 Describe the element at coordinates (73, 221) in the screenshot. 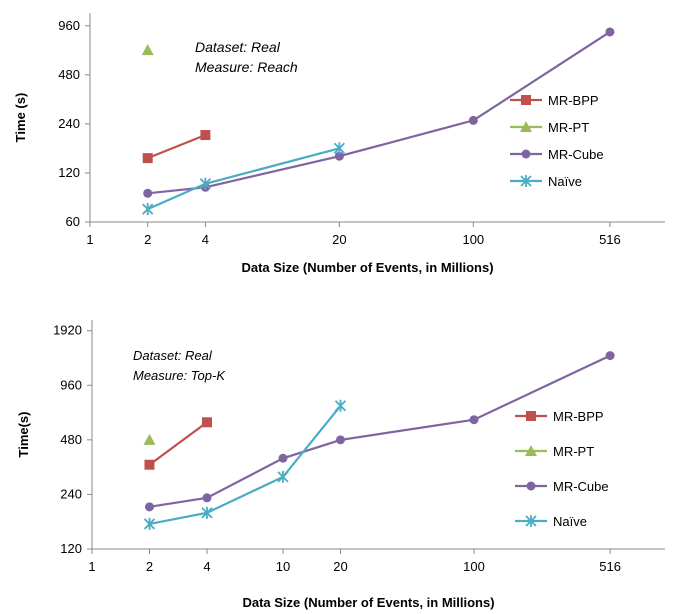

I see `y-tick-label: 60` at that location.